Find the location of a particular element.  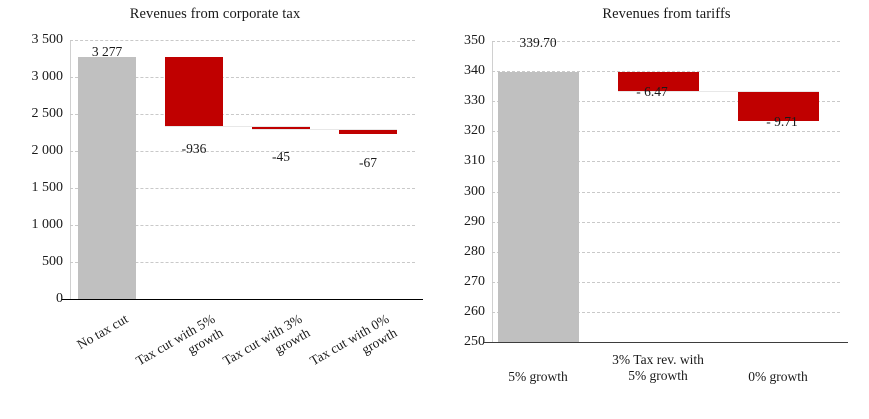

data-label-1: 339.70 is located at coordinates (538, 42).